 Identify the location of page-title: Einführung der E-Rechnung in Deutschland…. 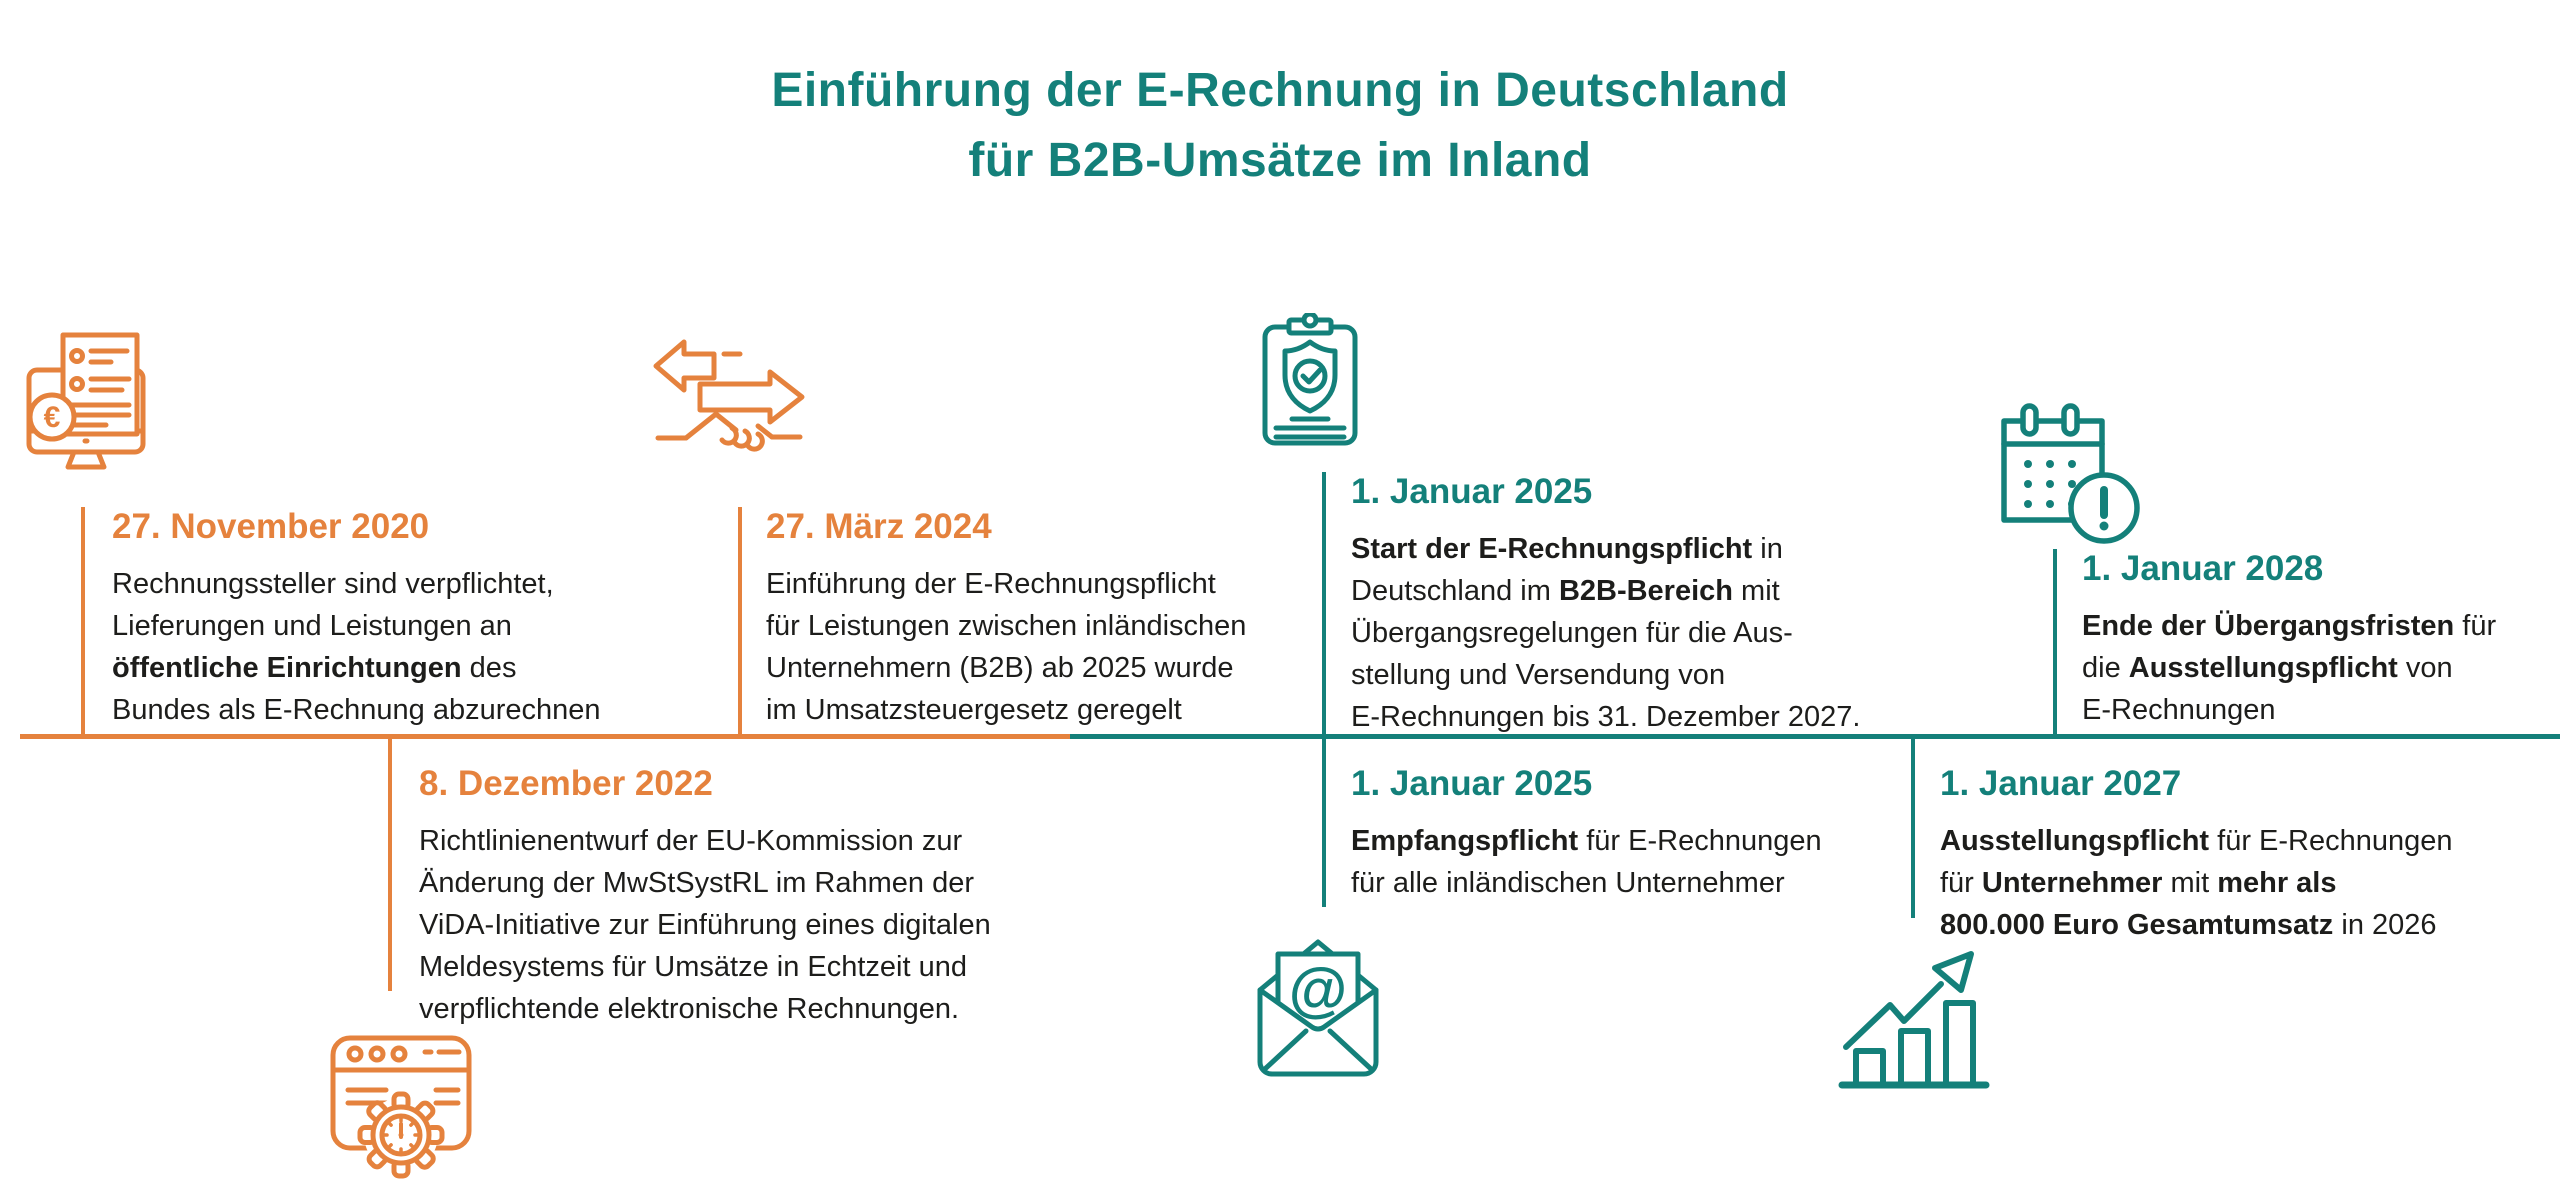
(1280, 126).